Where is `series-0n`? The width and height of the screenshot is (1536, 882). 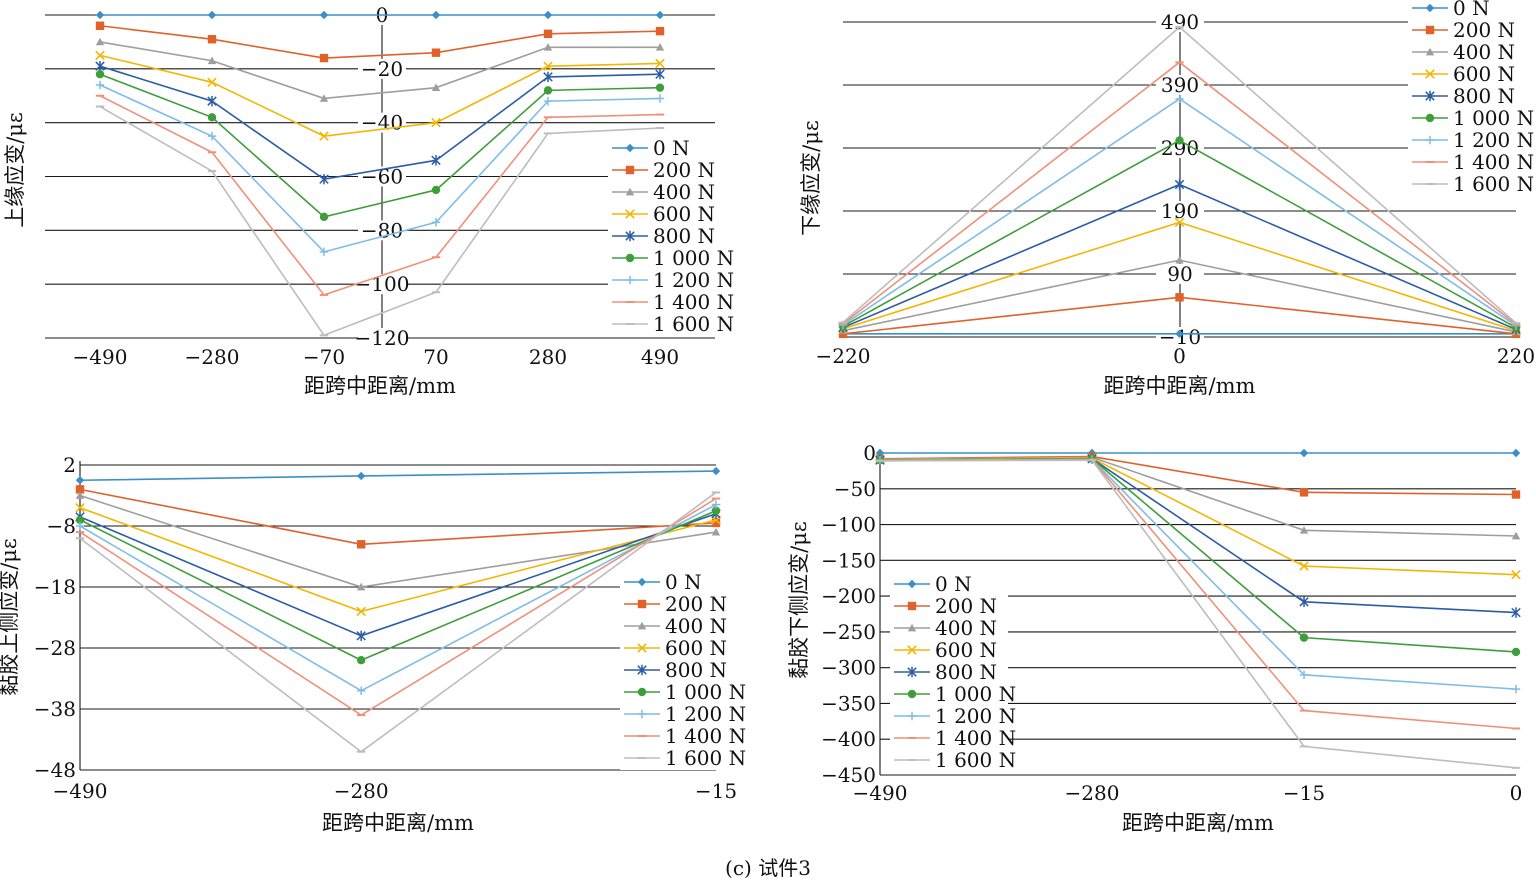 series-0n is located at coordinates (398, 475).